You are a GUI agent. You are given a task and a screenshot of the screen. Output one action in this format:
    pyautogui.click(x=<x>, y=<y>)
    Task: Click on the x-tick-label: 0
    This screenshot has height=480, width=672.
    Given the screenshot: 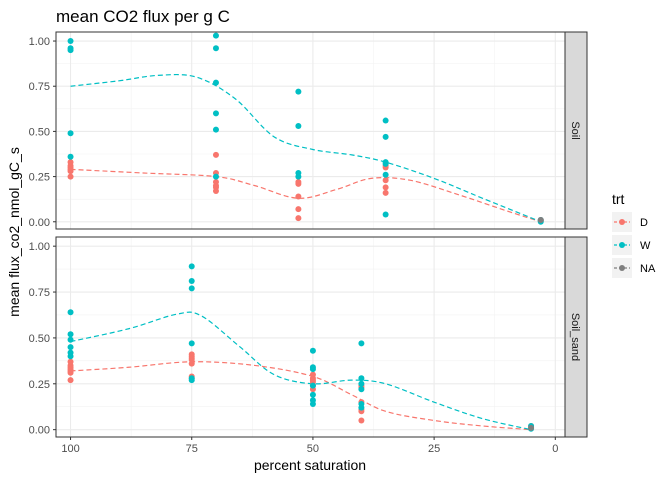 What is the action you would take?
    pyautogui.click(x=555, y=449)
    